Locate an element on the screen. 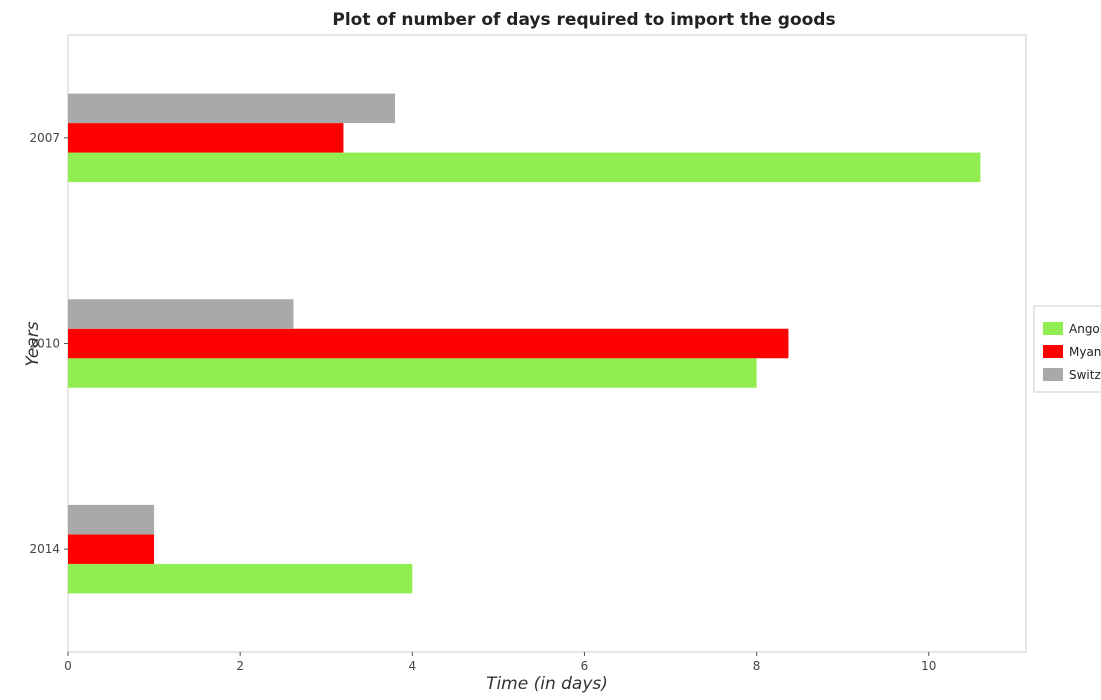  x-tick-label-2: 2 is located at coordinates (240, 666).